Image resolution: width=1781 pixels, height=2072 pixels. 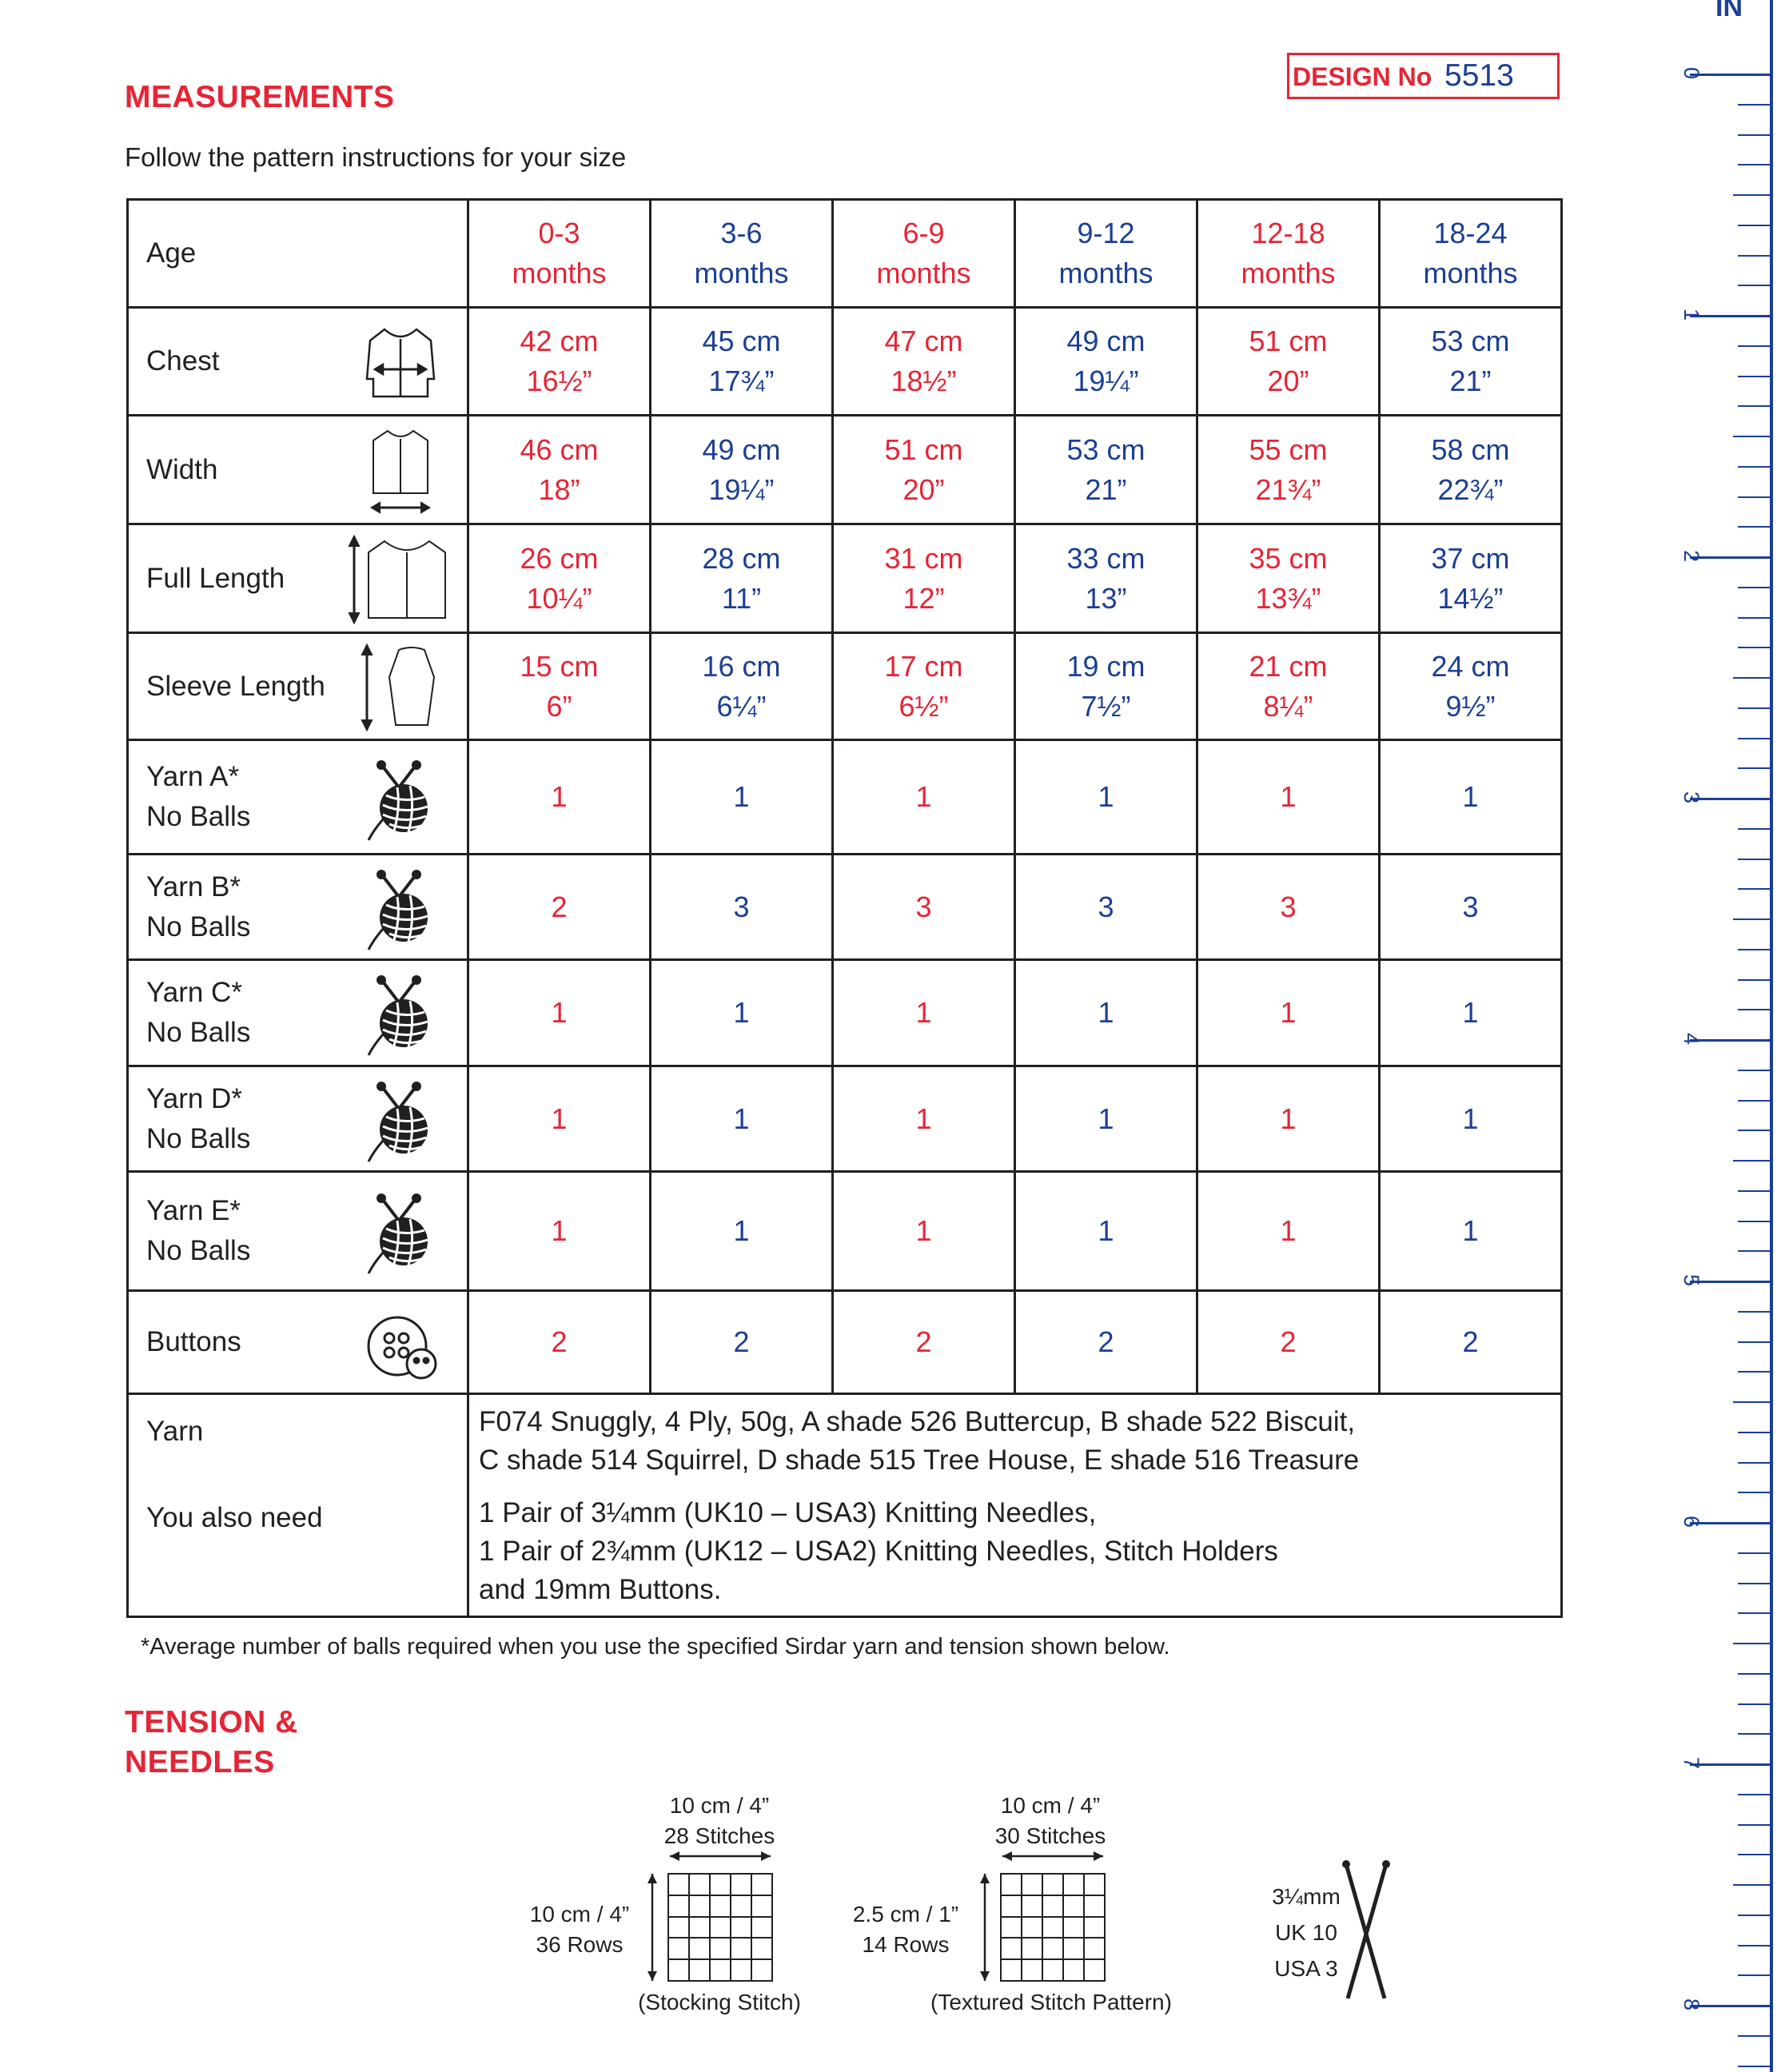 I want to click on row-label-sleeve-length: Sleeve Length, so click(x=297, y=686).